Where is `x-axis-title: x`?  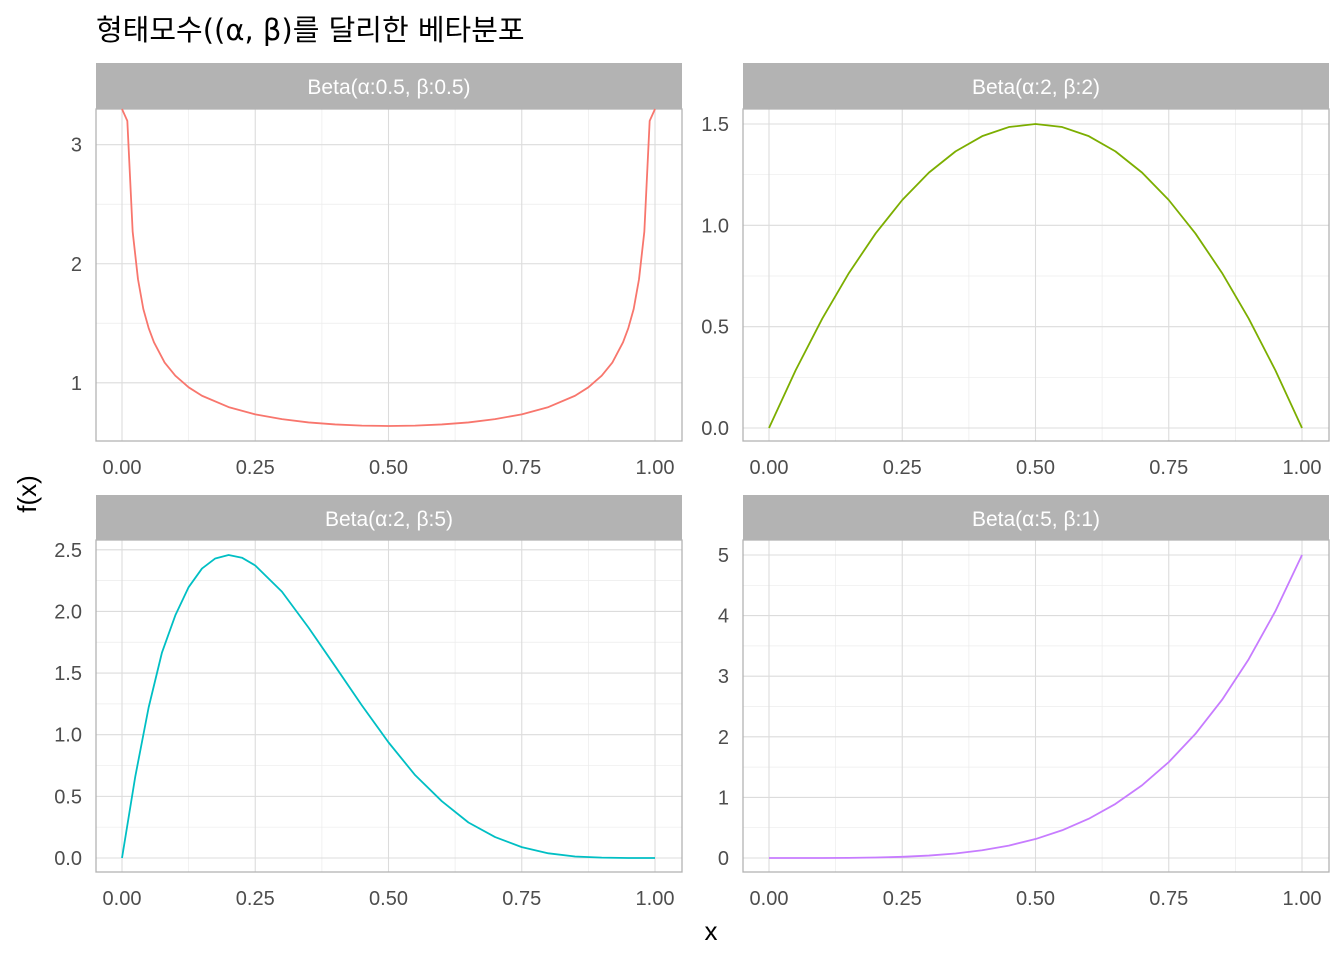 x-axis-title: x is located at coordinates (711, 931).